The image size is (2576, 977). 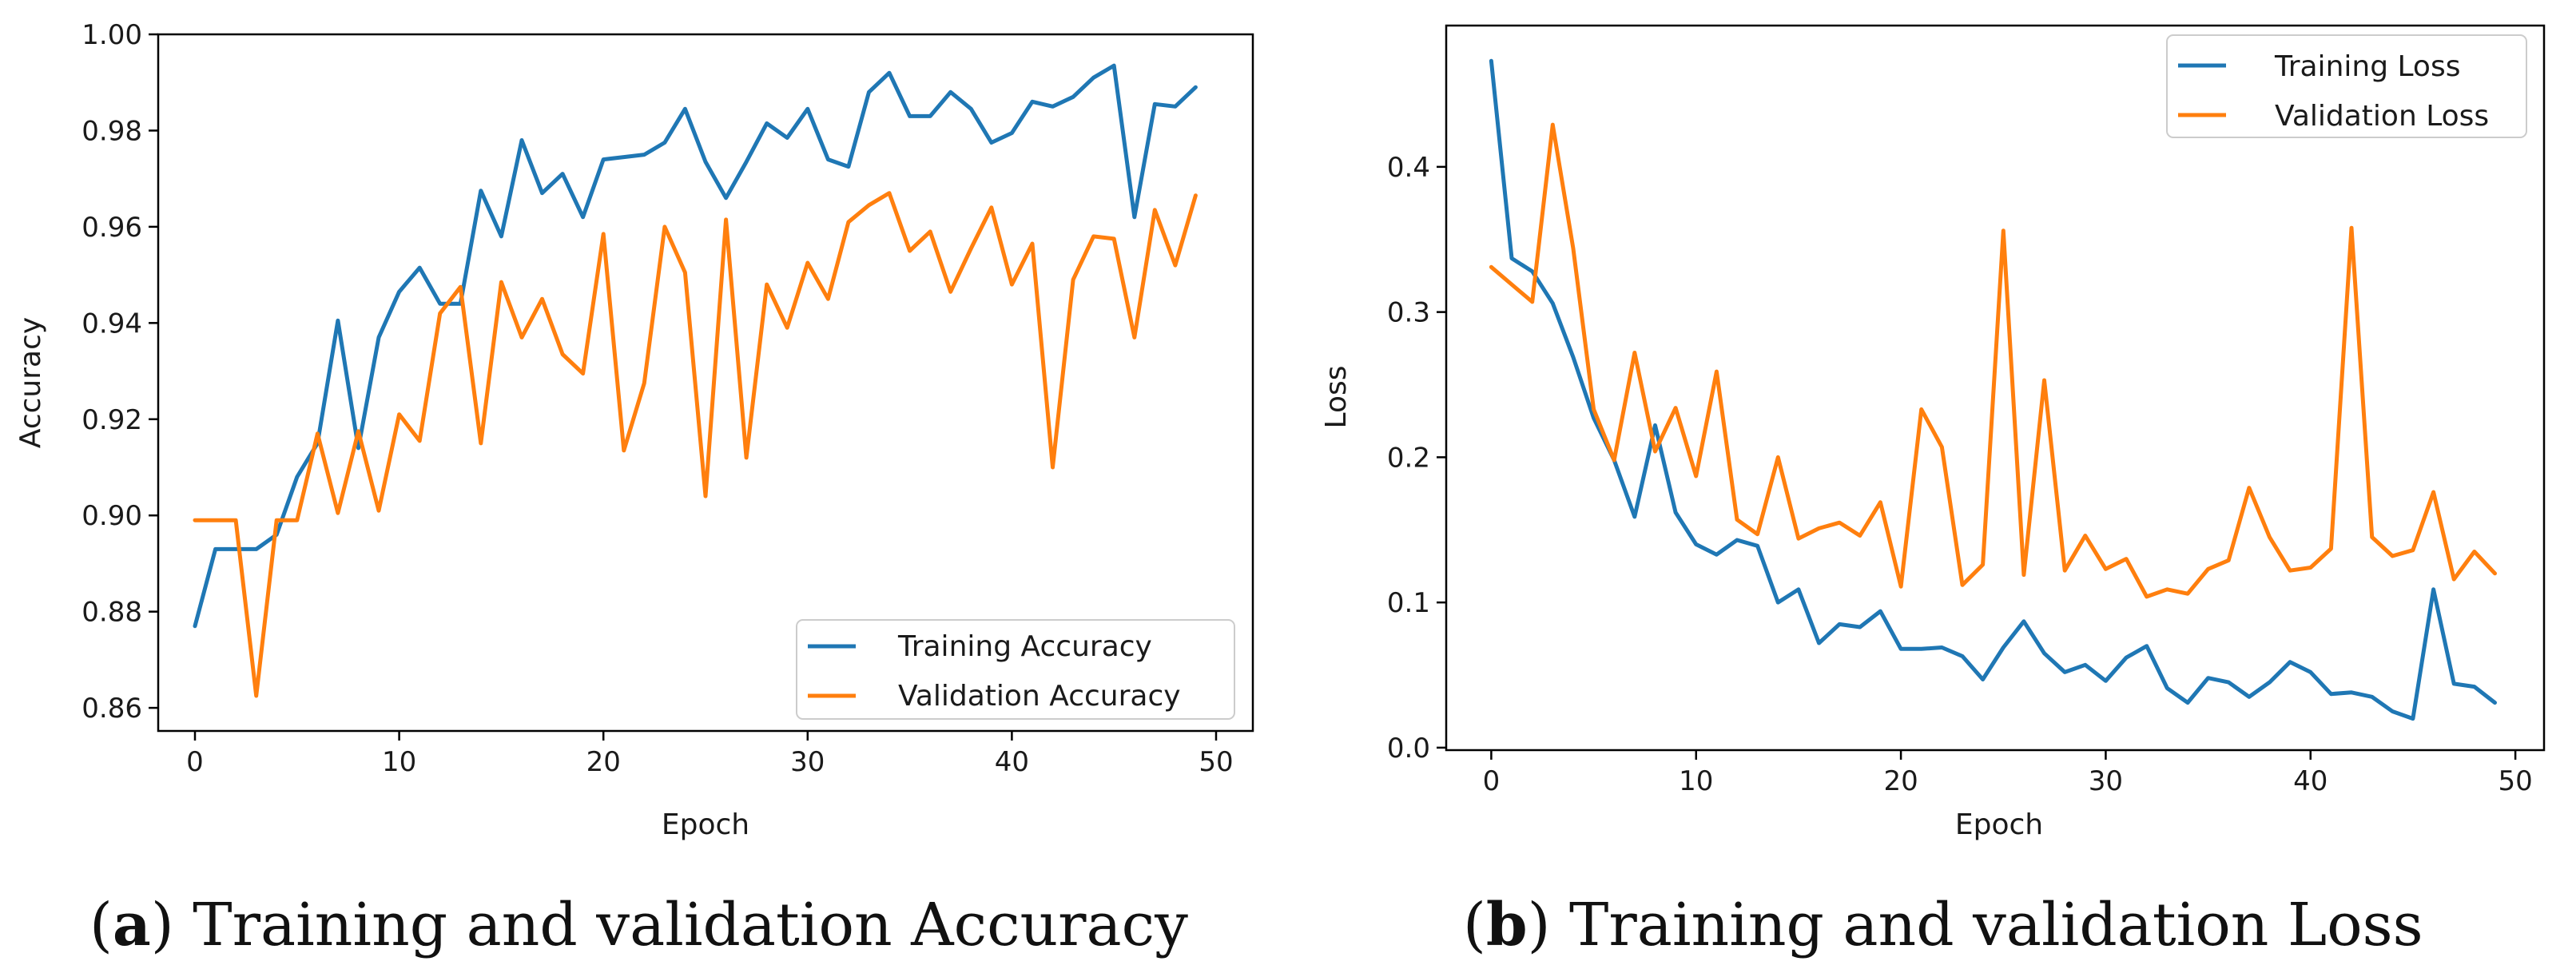 What do you see at coordinates (1408, 313) in the screenshot?
I see `loss-y-tick-label: 0.3` at bounding box center [1408, 313].